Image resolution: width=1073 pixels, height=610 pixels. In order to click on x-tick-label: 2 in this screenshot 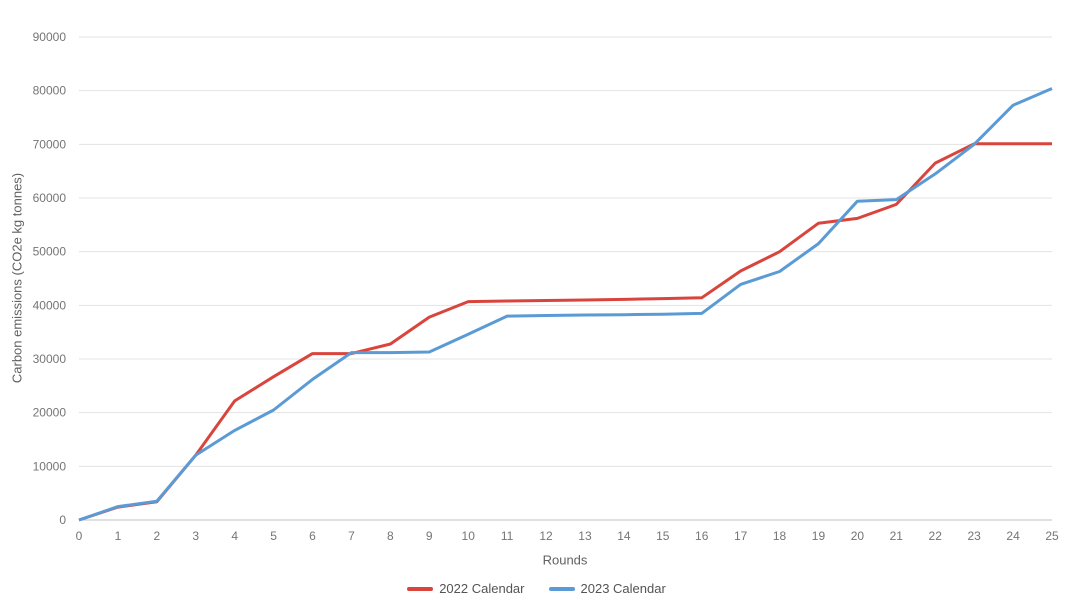, I will do `click(156, 536)`.